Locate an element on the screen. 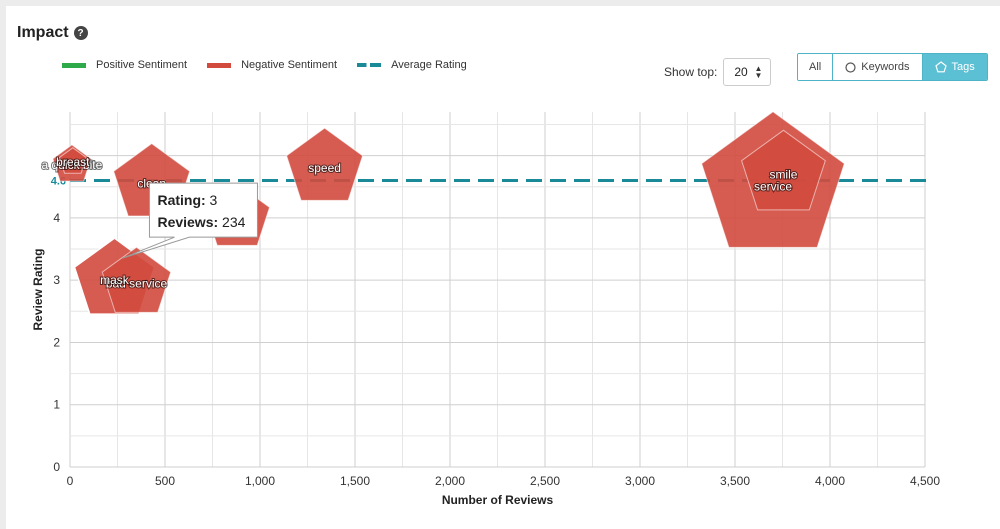  y-tick-label: 0 is located at coordinates (56, 467).